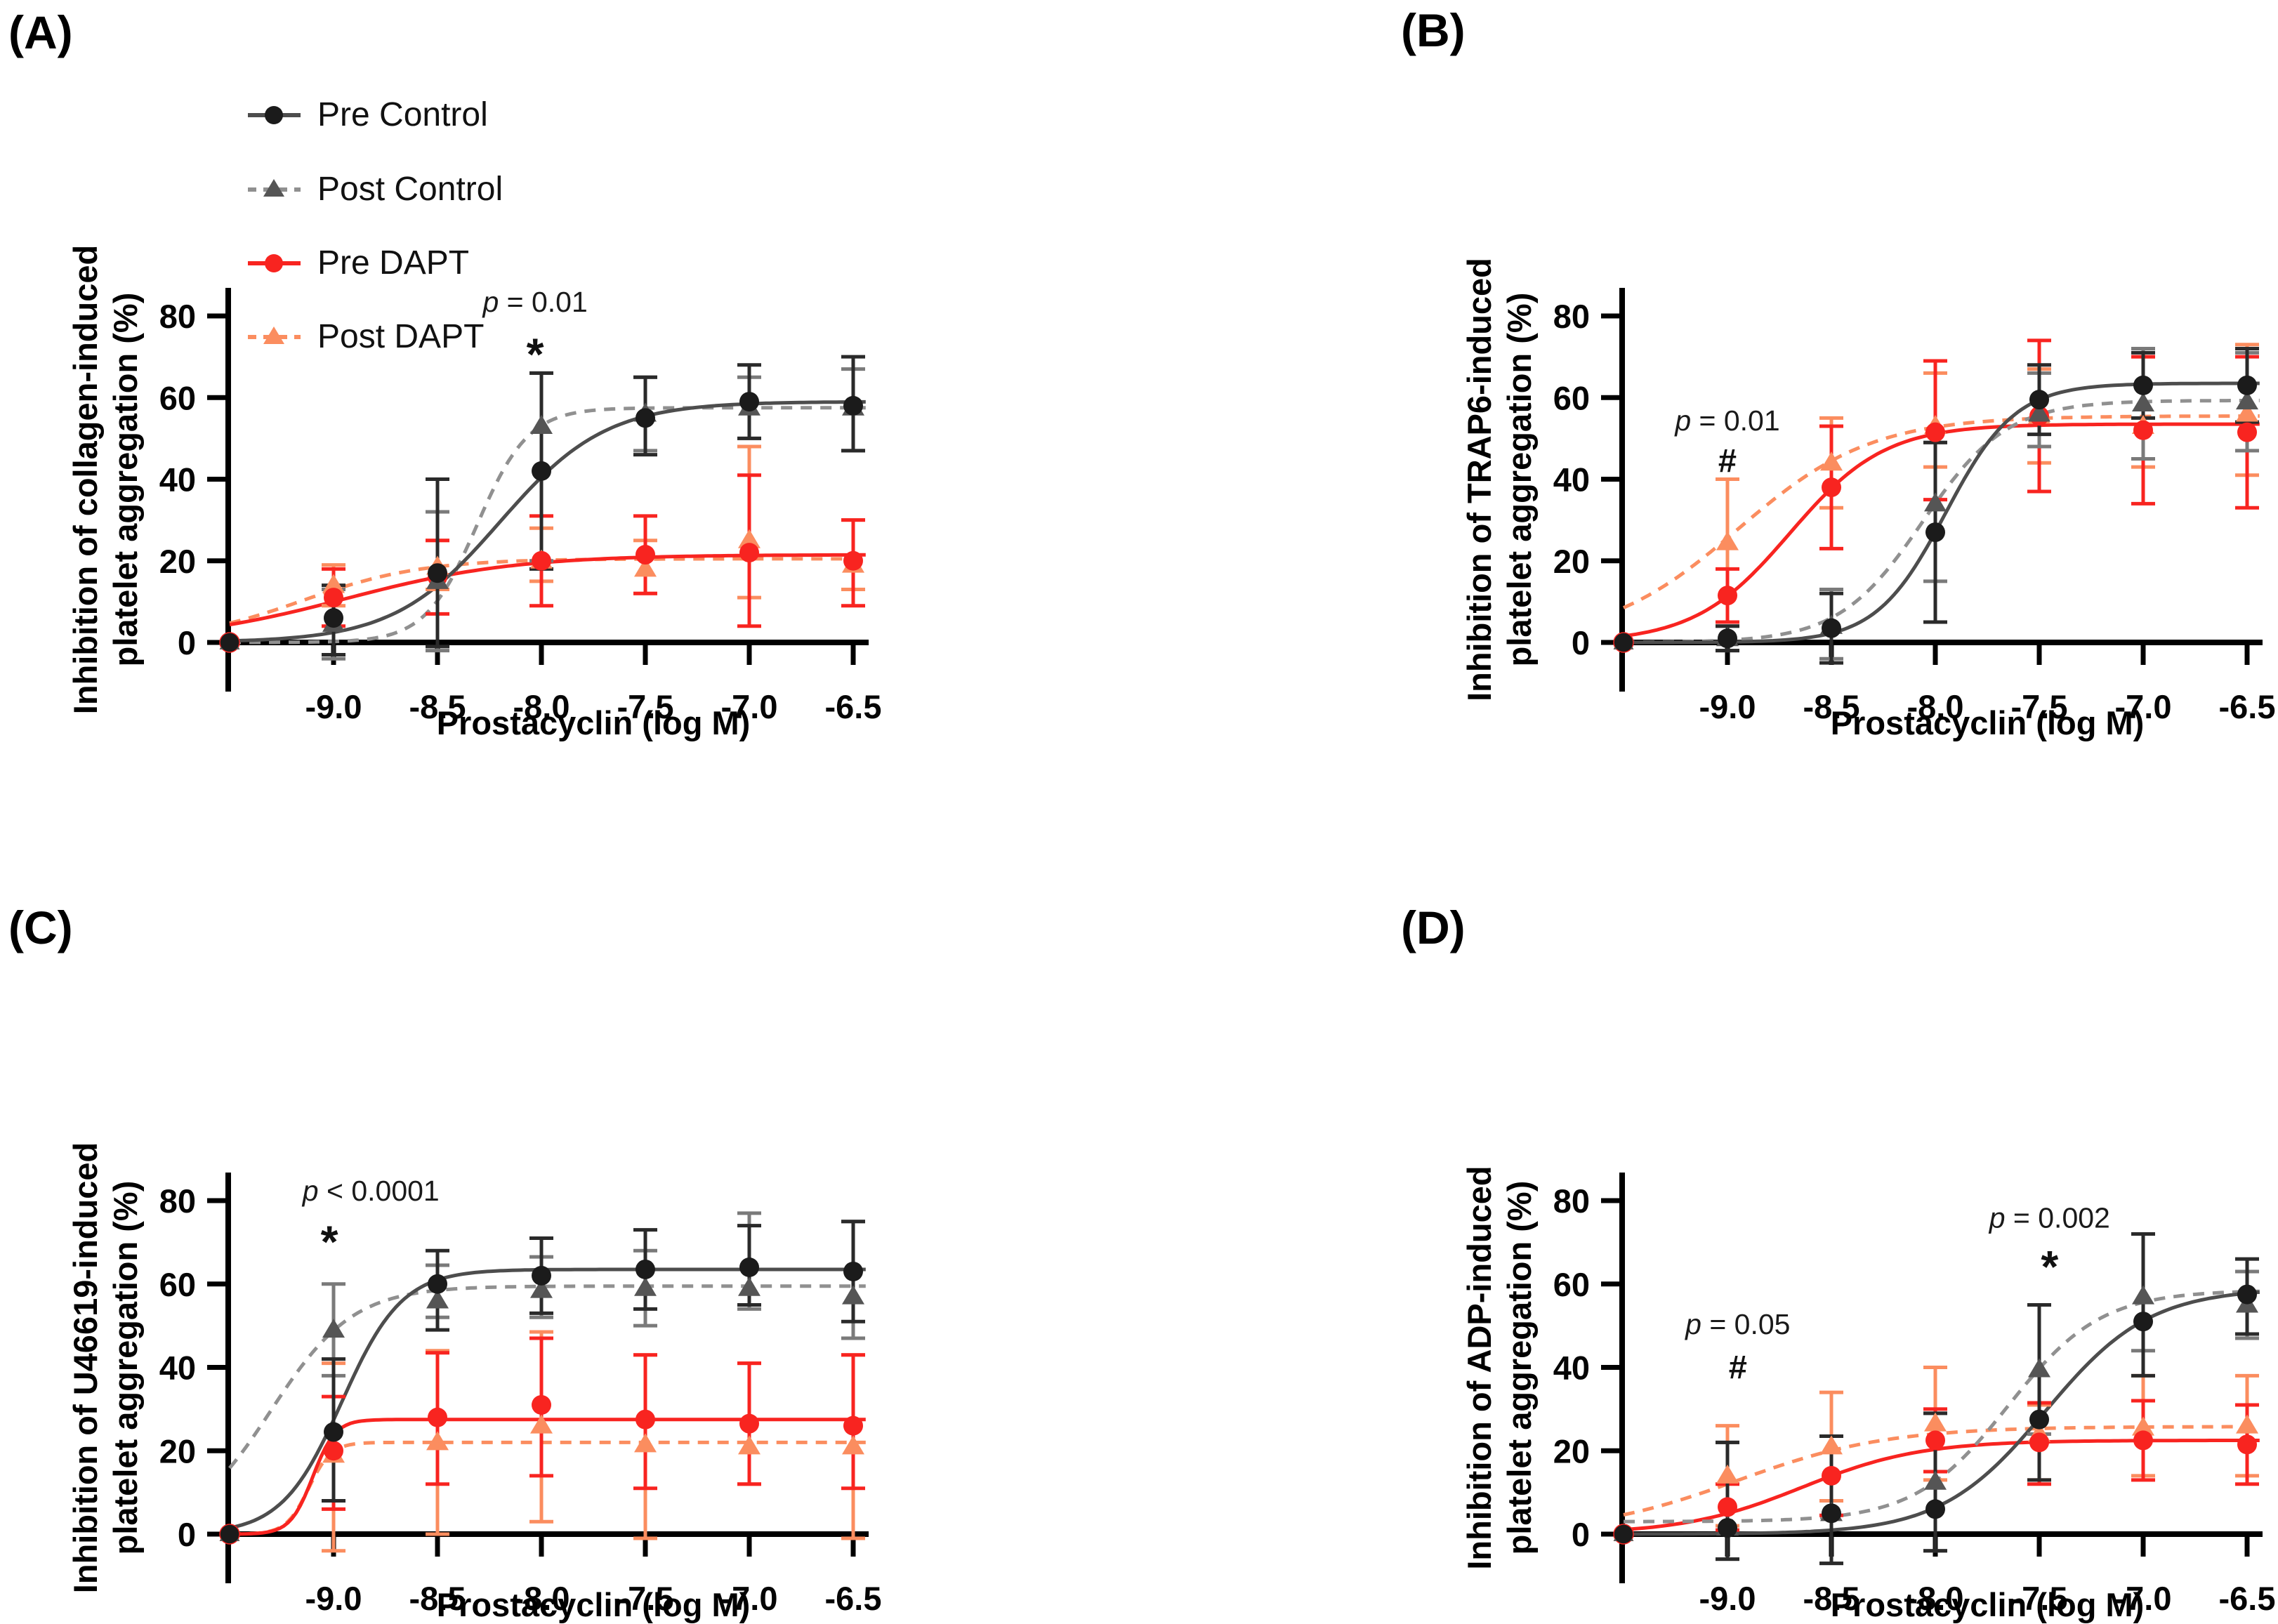 This screenshot has width=2278, height=1624. Describe the element at coordinates (40, 32) in the screenshot. I see `panel-label-a: (A)` at that location.